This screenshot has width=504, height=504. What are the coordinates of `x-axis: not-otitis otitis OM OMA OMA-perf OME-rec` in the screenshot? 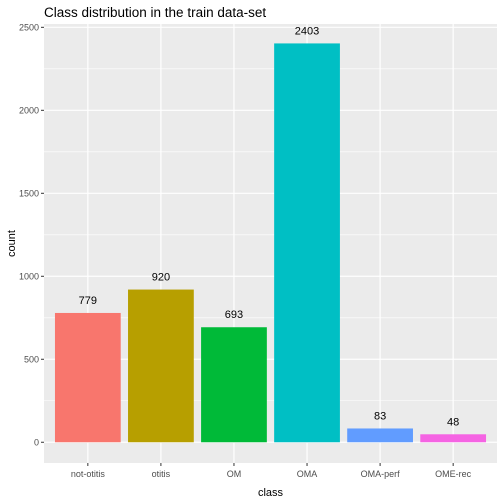 It's located at (271, 471).